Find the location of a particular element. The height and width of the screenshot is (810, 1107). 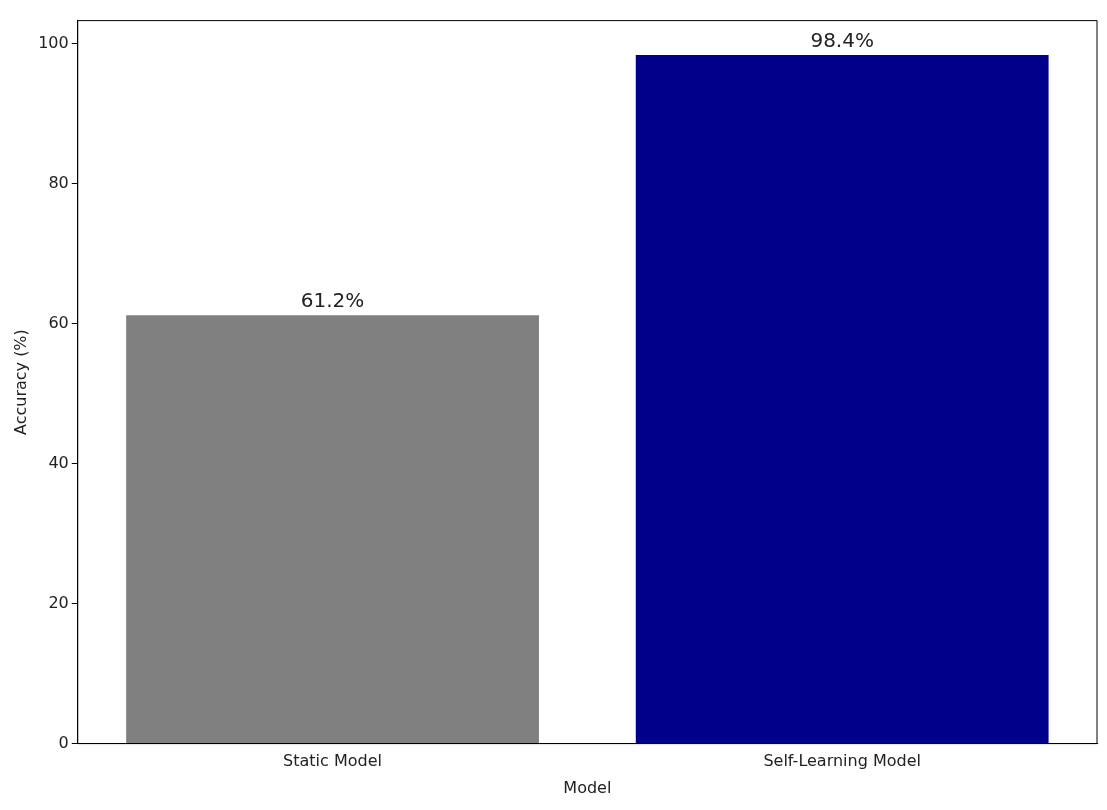

x-axis-title: Model is located at coordinates (587, 787).